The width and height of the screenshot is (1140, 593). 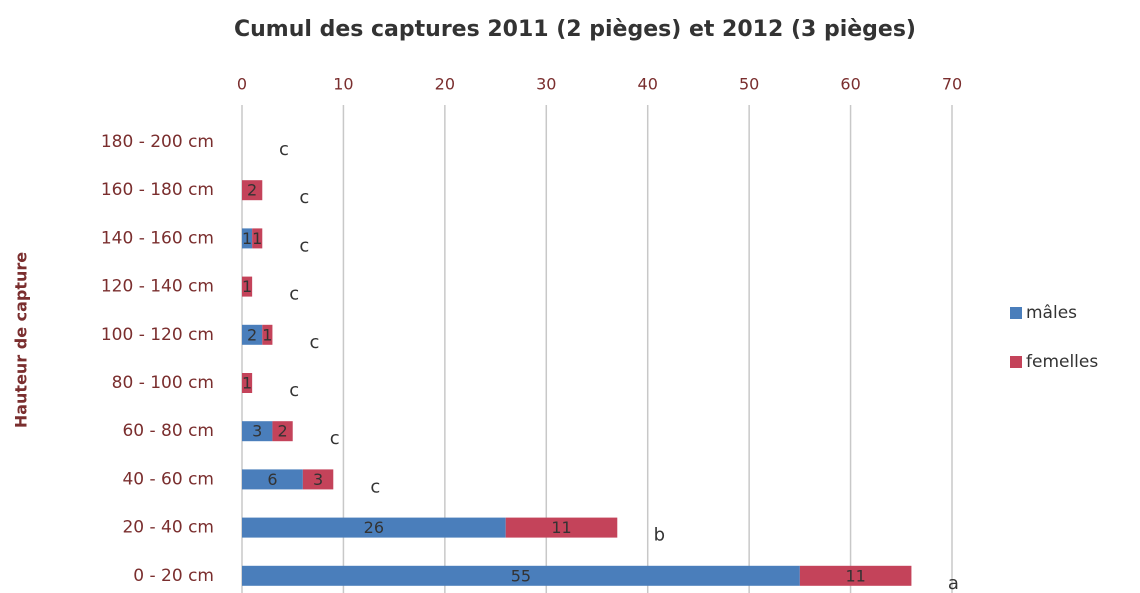 I want to click on y-tick-label: 140 - 160 cm, so click(x=157, y=238).